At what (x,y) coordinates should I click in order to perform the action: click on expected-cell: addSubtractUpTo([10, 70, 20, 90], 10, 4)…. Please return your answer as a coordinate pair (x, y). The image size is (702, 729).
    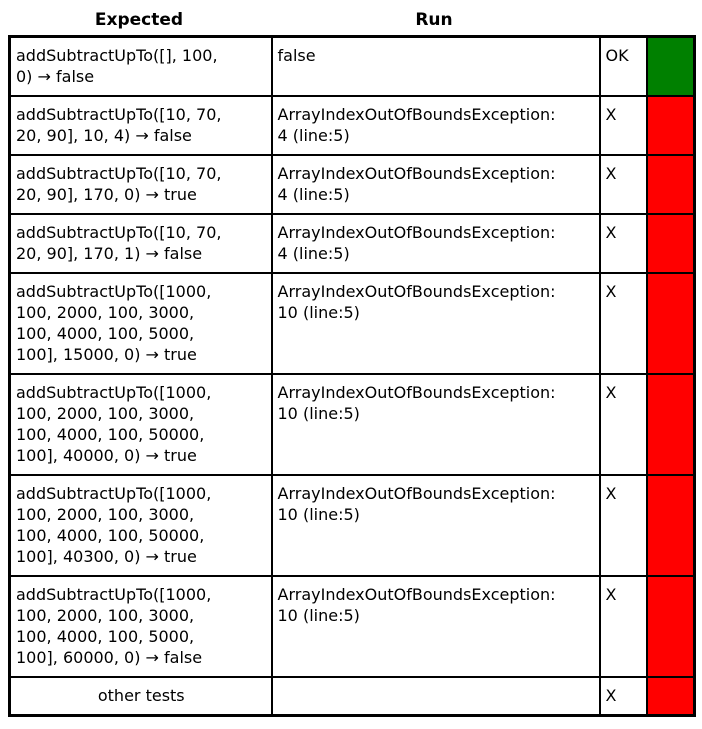
    Looking at the image, I should click on (140, 125).